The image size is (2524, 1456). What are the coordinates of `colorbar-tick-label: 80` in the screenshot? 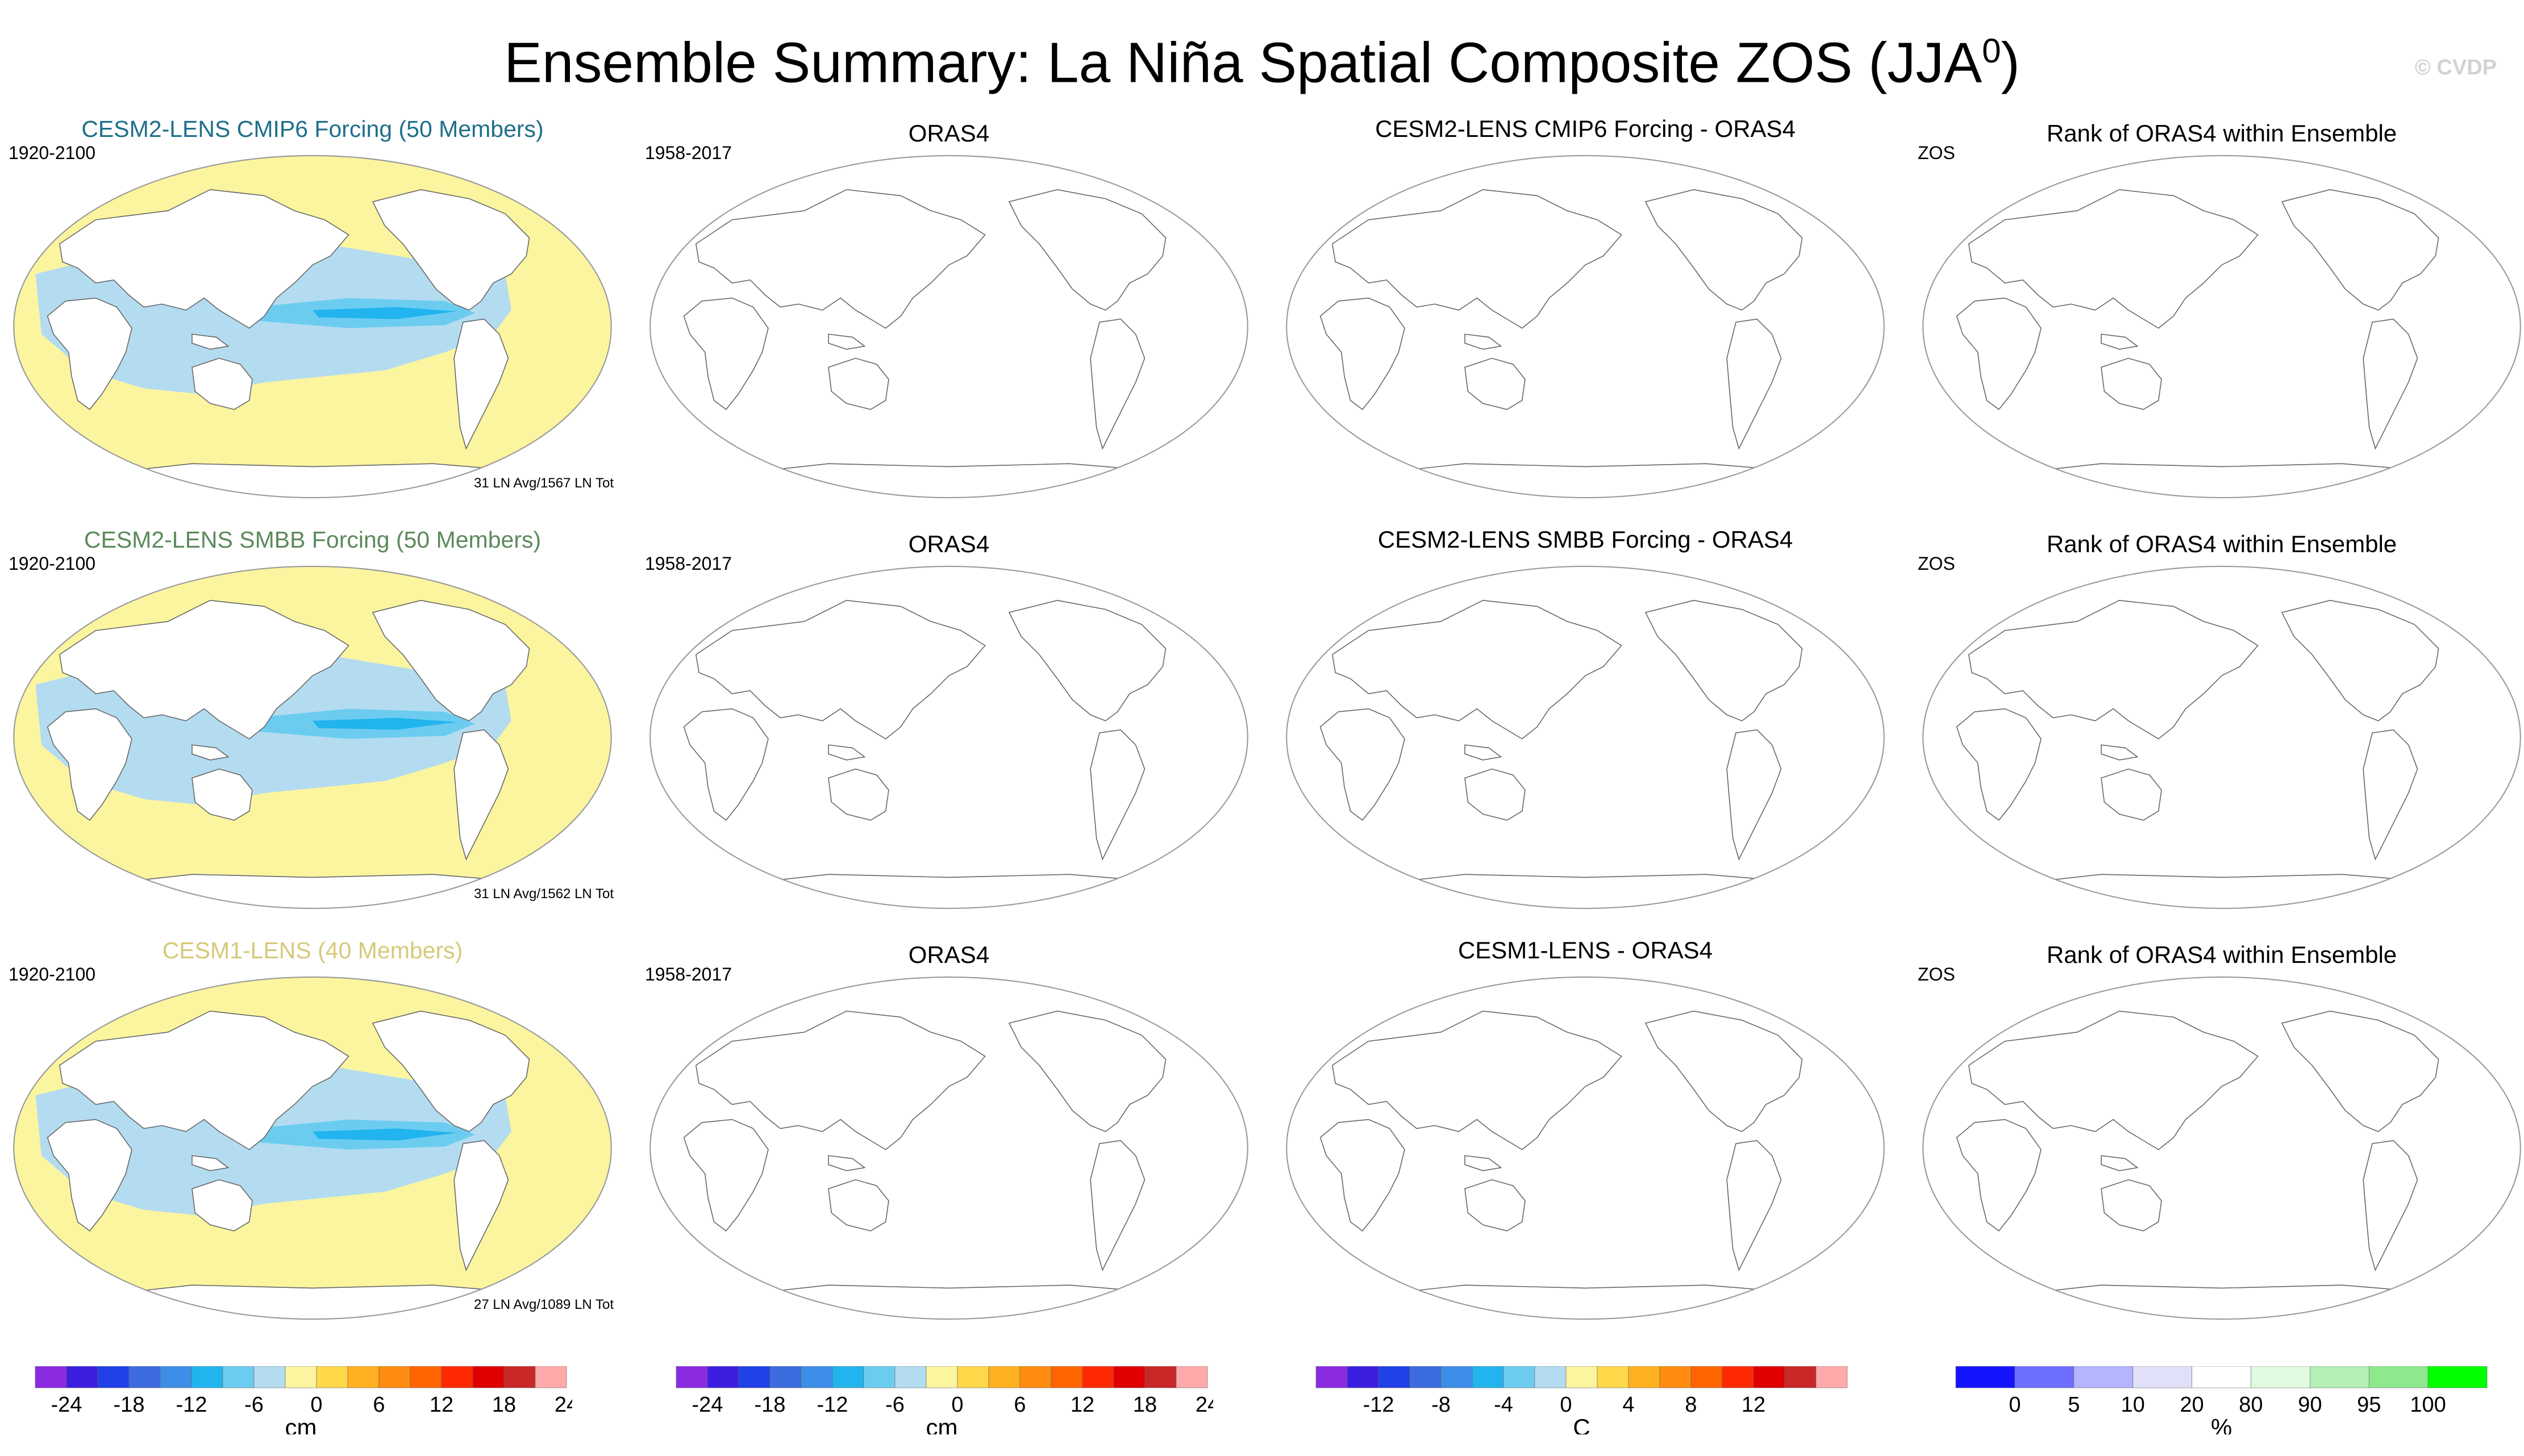 It's located at (2251, 1405).